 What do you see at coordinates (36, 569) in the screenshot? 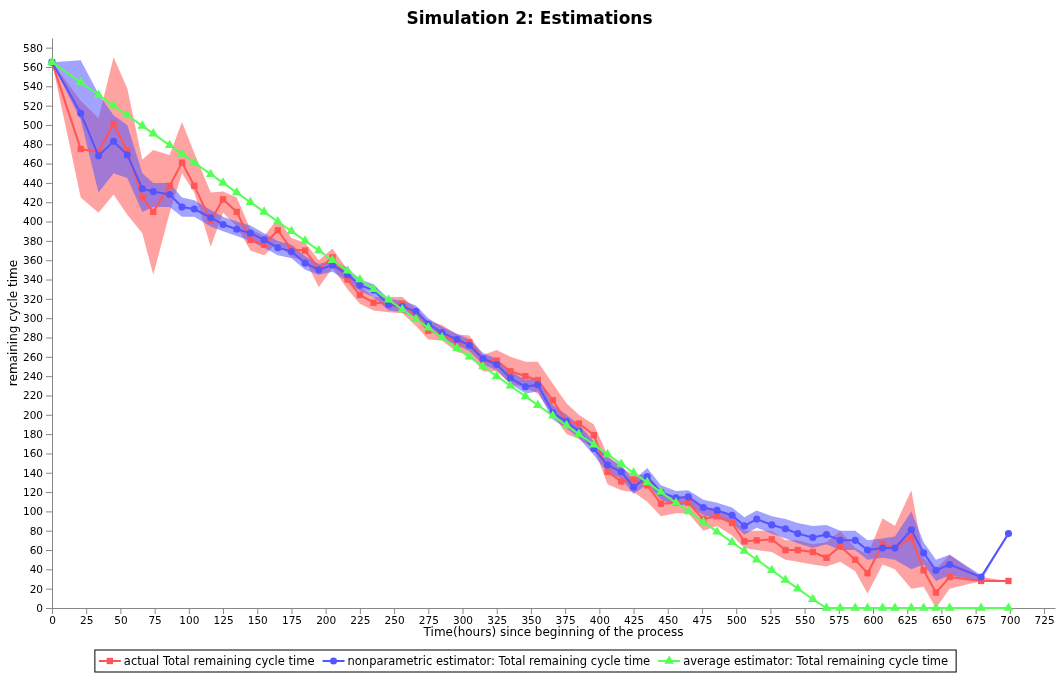
I see `y-tick-label: 40` at bounding box center [36, 569].